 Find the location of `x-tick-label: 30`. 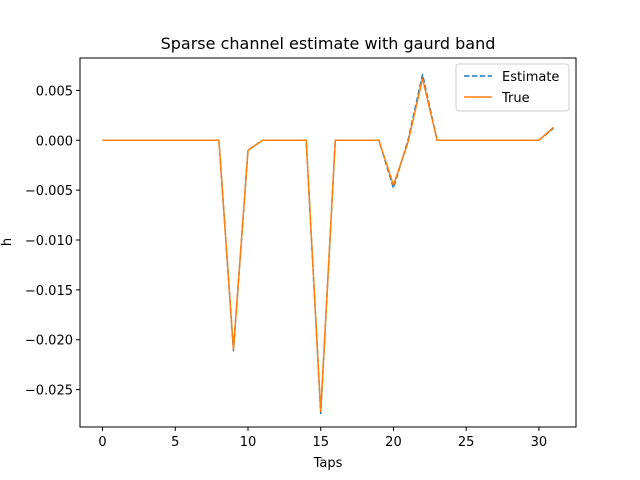

x-tick-label: 30 is located at coordinates (539, 442).